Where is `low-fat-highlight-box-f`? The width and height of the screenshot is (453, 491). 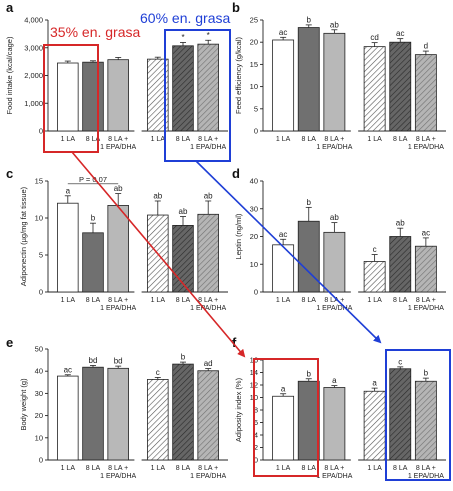 low-fat-highlight-box-f is located at coordinates (286, 417).